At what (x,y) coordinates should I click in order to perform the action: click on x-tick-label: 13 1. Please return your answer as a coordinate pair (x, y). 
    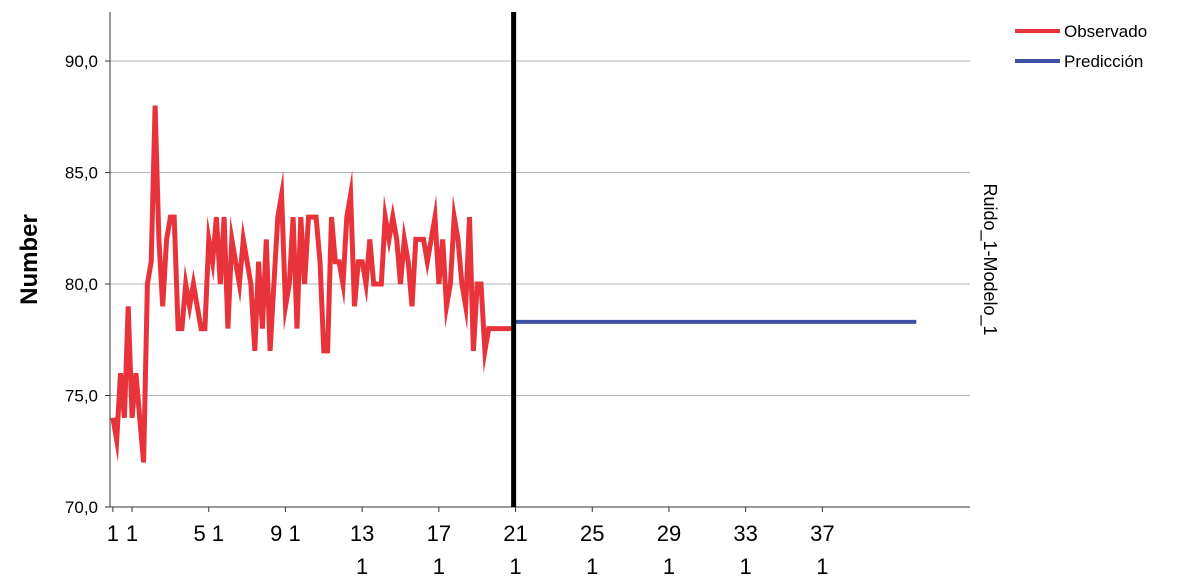
    Looking at the image, I should click on (362, 550).